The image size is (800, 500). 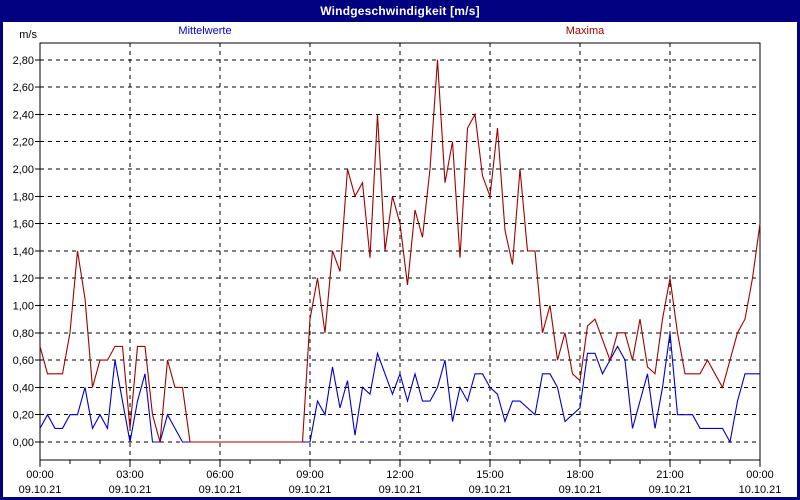 I want to click on legend-mittelwerte-label: Mittelwerte, so click(x=205, y=31).